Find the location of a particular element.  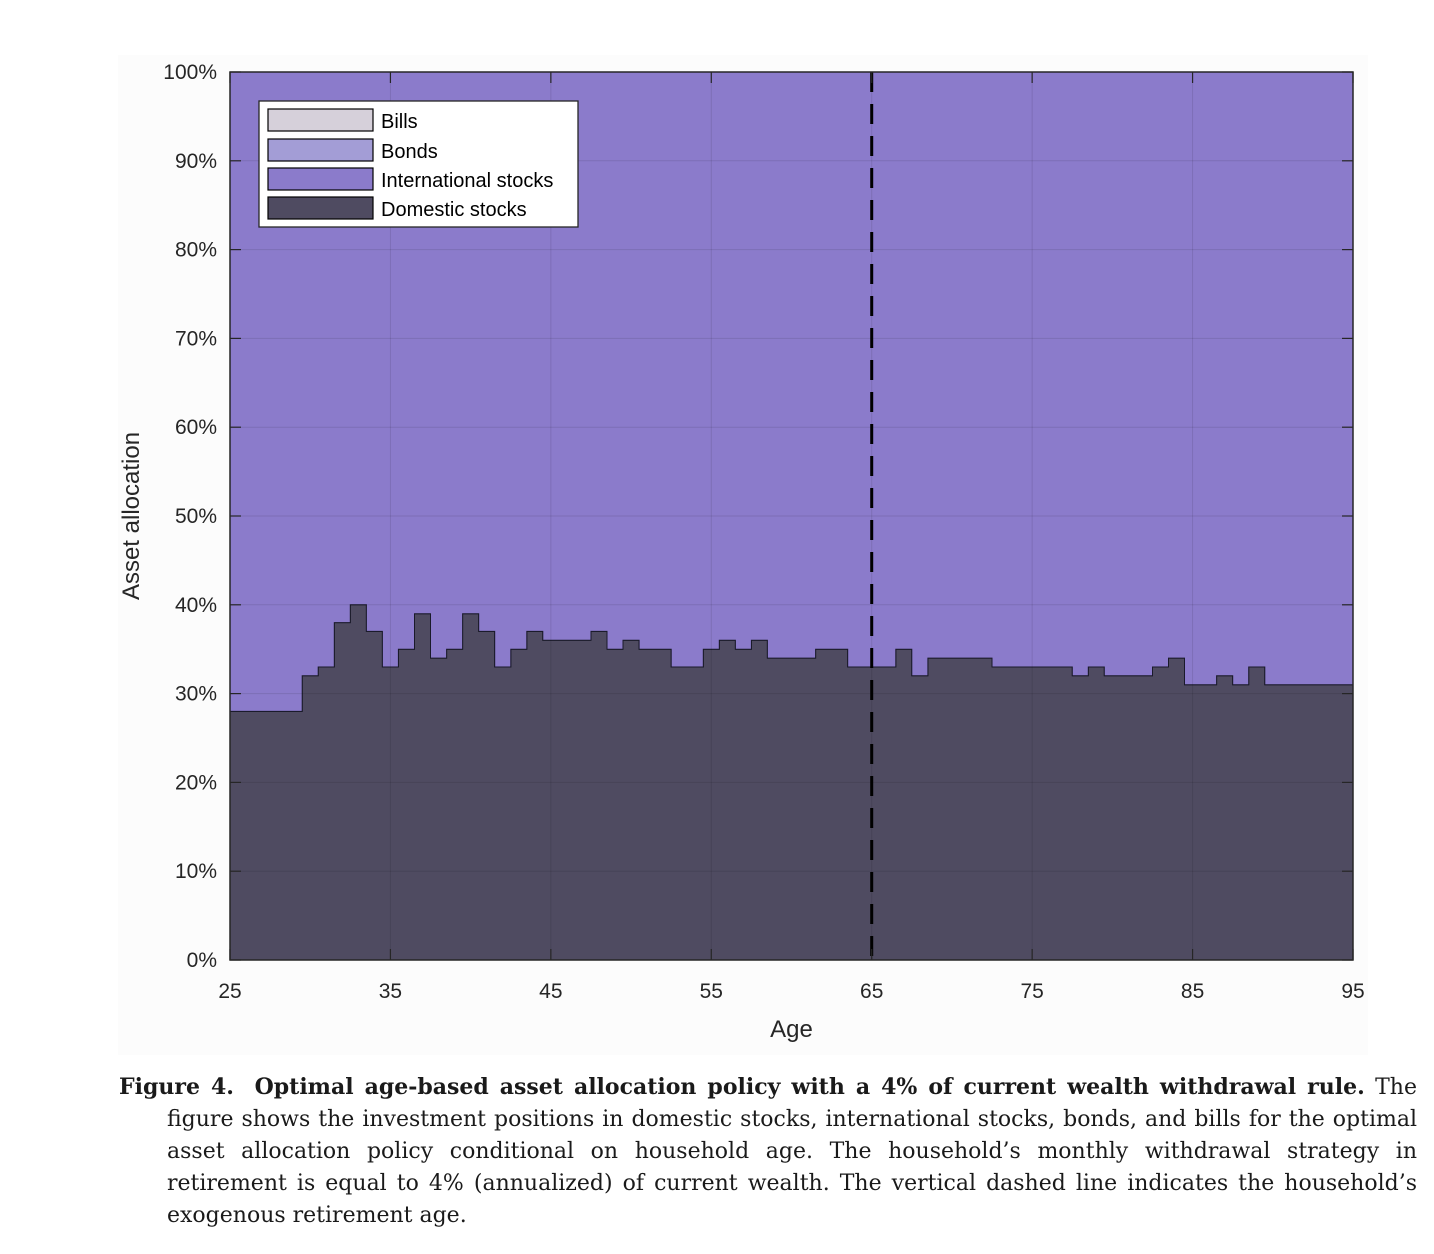

y-tick-label: 100% is located at coordinates (190, 72).